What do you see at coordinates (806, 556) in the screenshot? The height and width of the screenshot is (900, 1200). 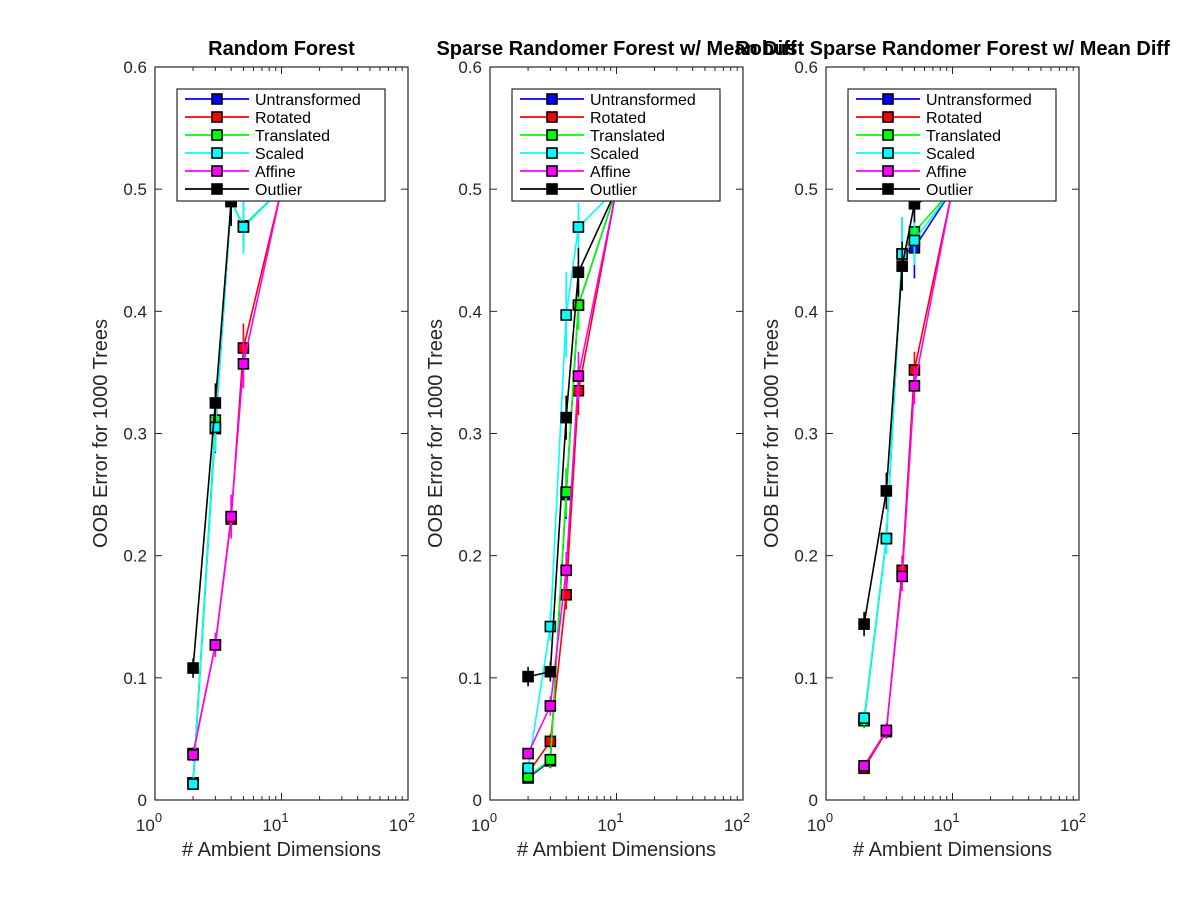 I see `y-tick-label: 0.2` at bounding box center [806, 556].